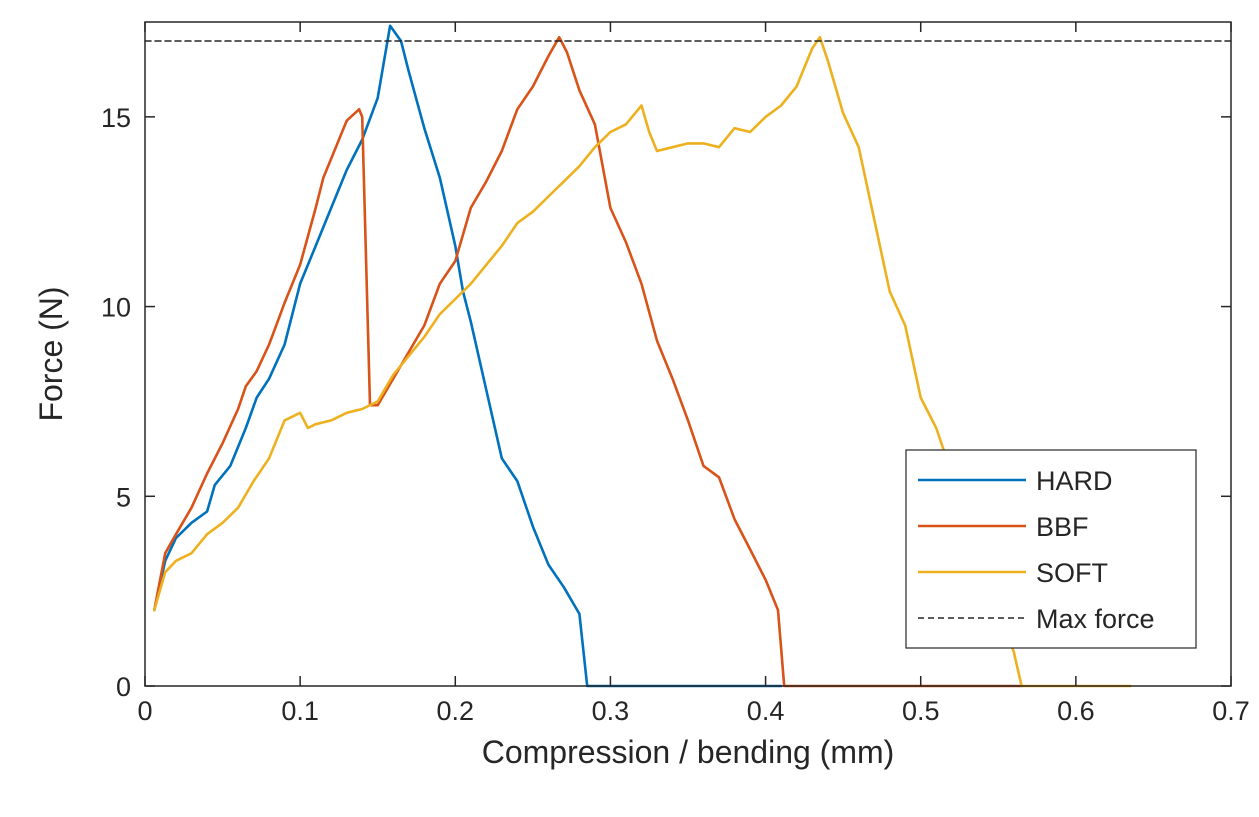 The height and width of the screenshot is (817, 1259). Describe the element at coordinates (123, 497) in the screenshot. I see `y-tick-label: 5` at that location.